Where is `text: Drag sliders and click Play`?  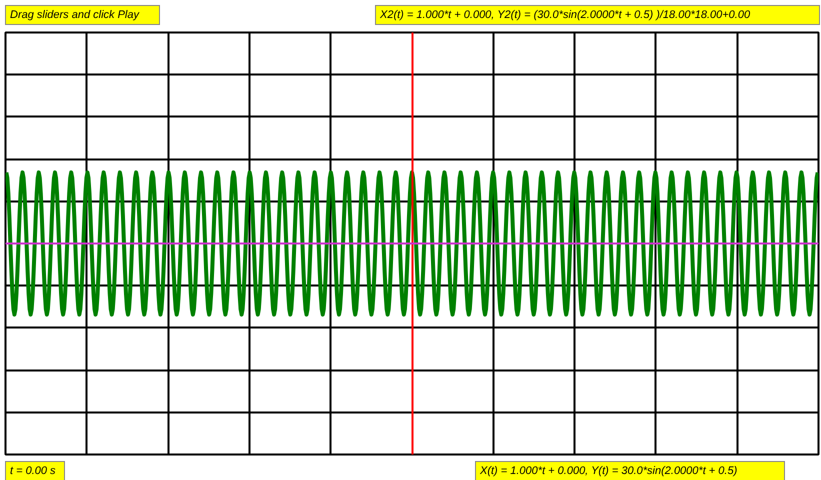
text: Drag sliders and click Play is located at coordinates (74, 15).